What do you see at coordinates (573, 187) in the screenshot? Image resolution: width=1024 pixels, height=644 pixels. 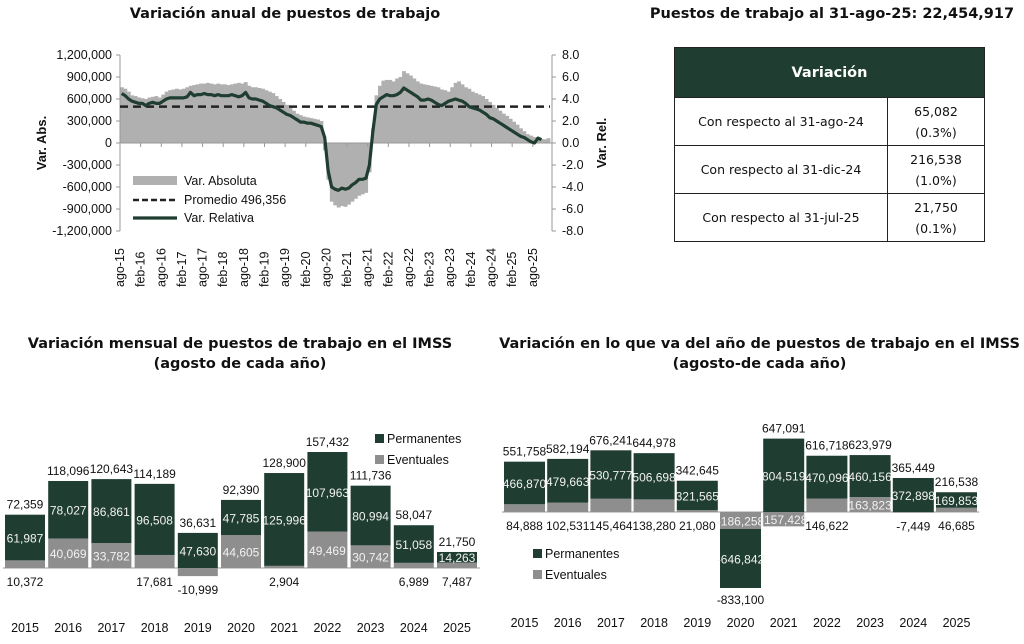 I see `y2-tick-label: -4.0` at bounding box center [573, 187].